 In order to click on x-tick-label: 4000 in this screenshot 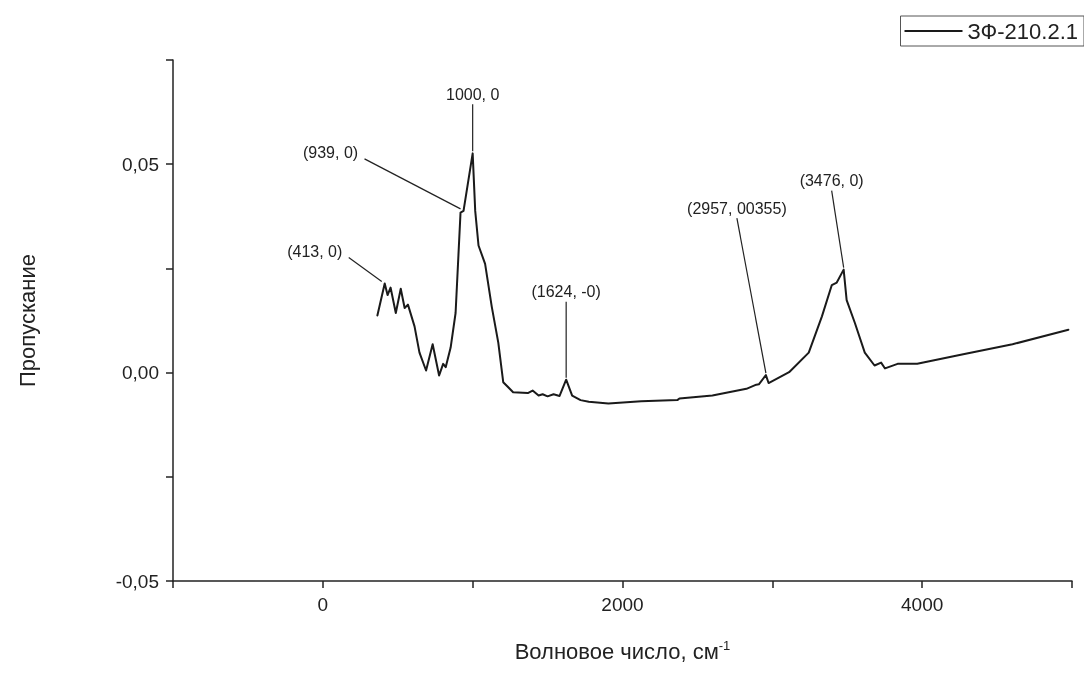, I will do `click(922, 604)`.